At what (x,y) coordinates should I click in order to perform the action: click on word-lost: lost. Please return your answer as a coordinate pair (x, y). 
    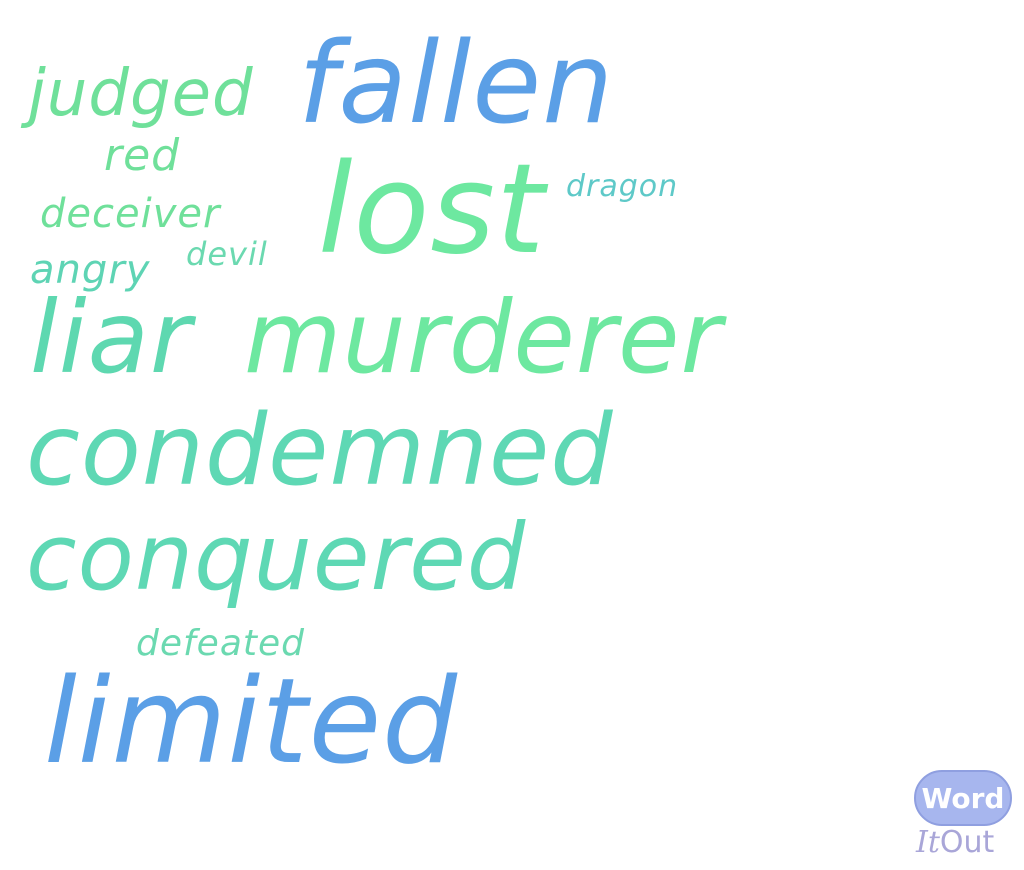
    Looking at the image, I should click on (432, 210).